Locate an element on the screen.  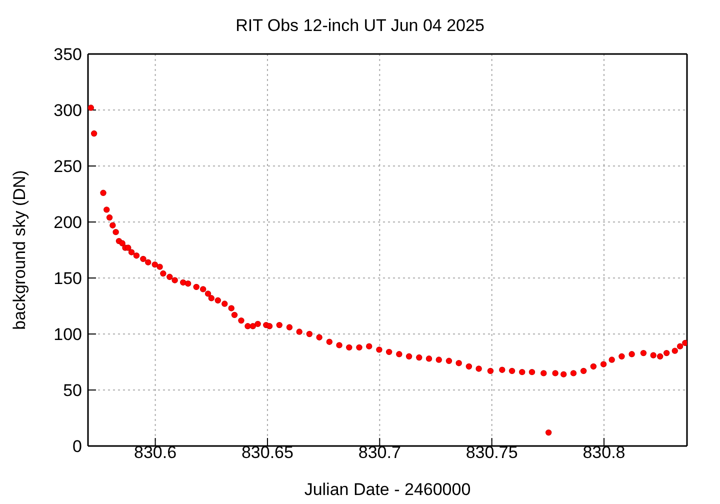
y-tick-label: 350 is located at coordinates (68, 54).